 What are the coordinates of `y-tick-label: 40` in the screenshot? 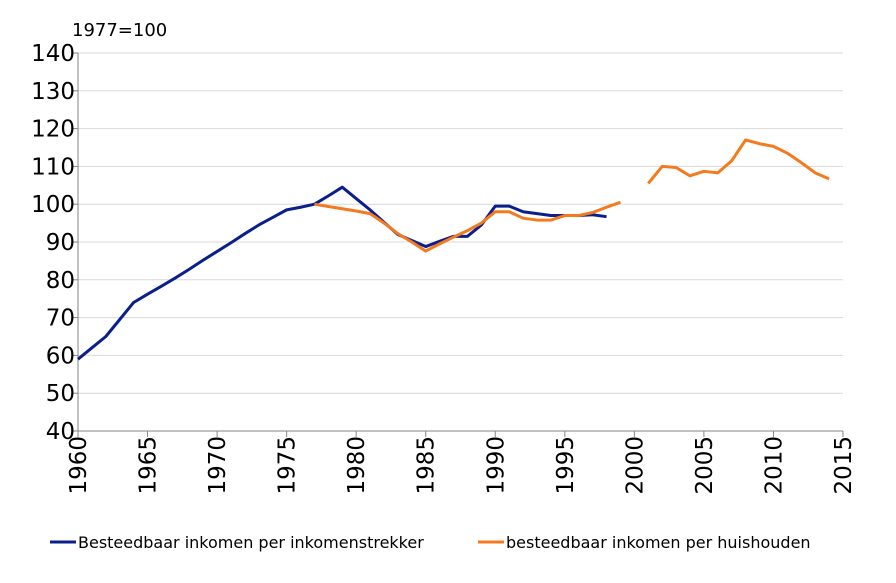 It's located at (60, 432).